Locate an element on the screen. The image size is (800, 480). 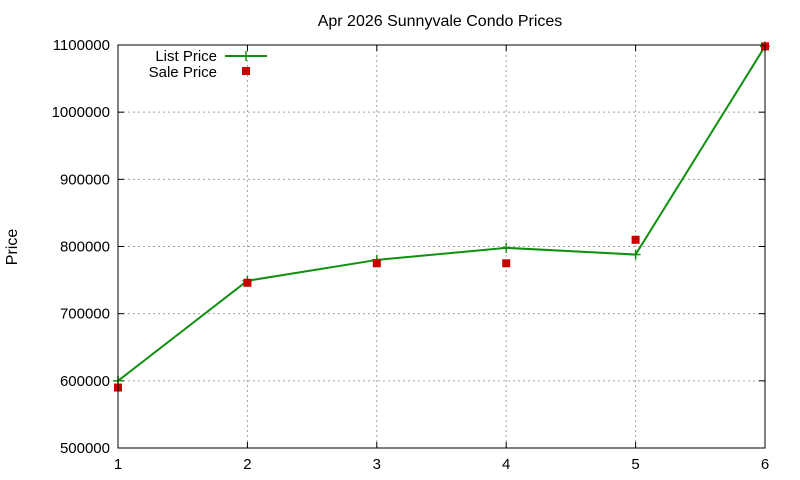
x-tick-label: 5 is located at coordinates (635, 464).